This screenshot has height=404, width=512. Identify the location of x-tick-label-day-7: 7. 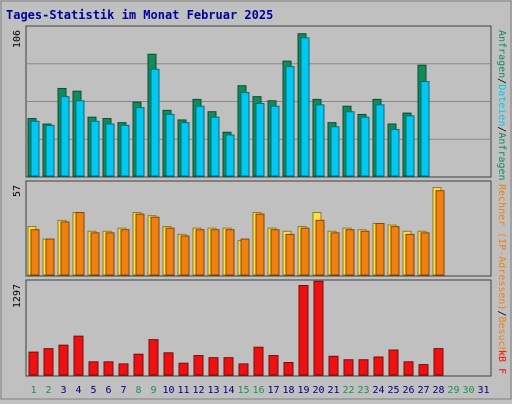
(123, 390).